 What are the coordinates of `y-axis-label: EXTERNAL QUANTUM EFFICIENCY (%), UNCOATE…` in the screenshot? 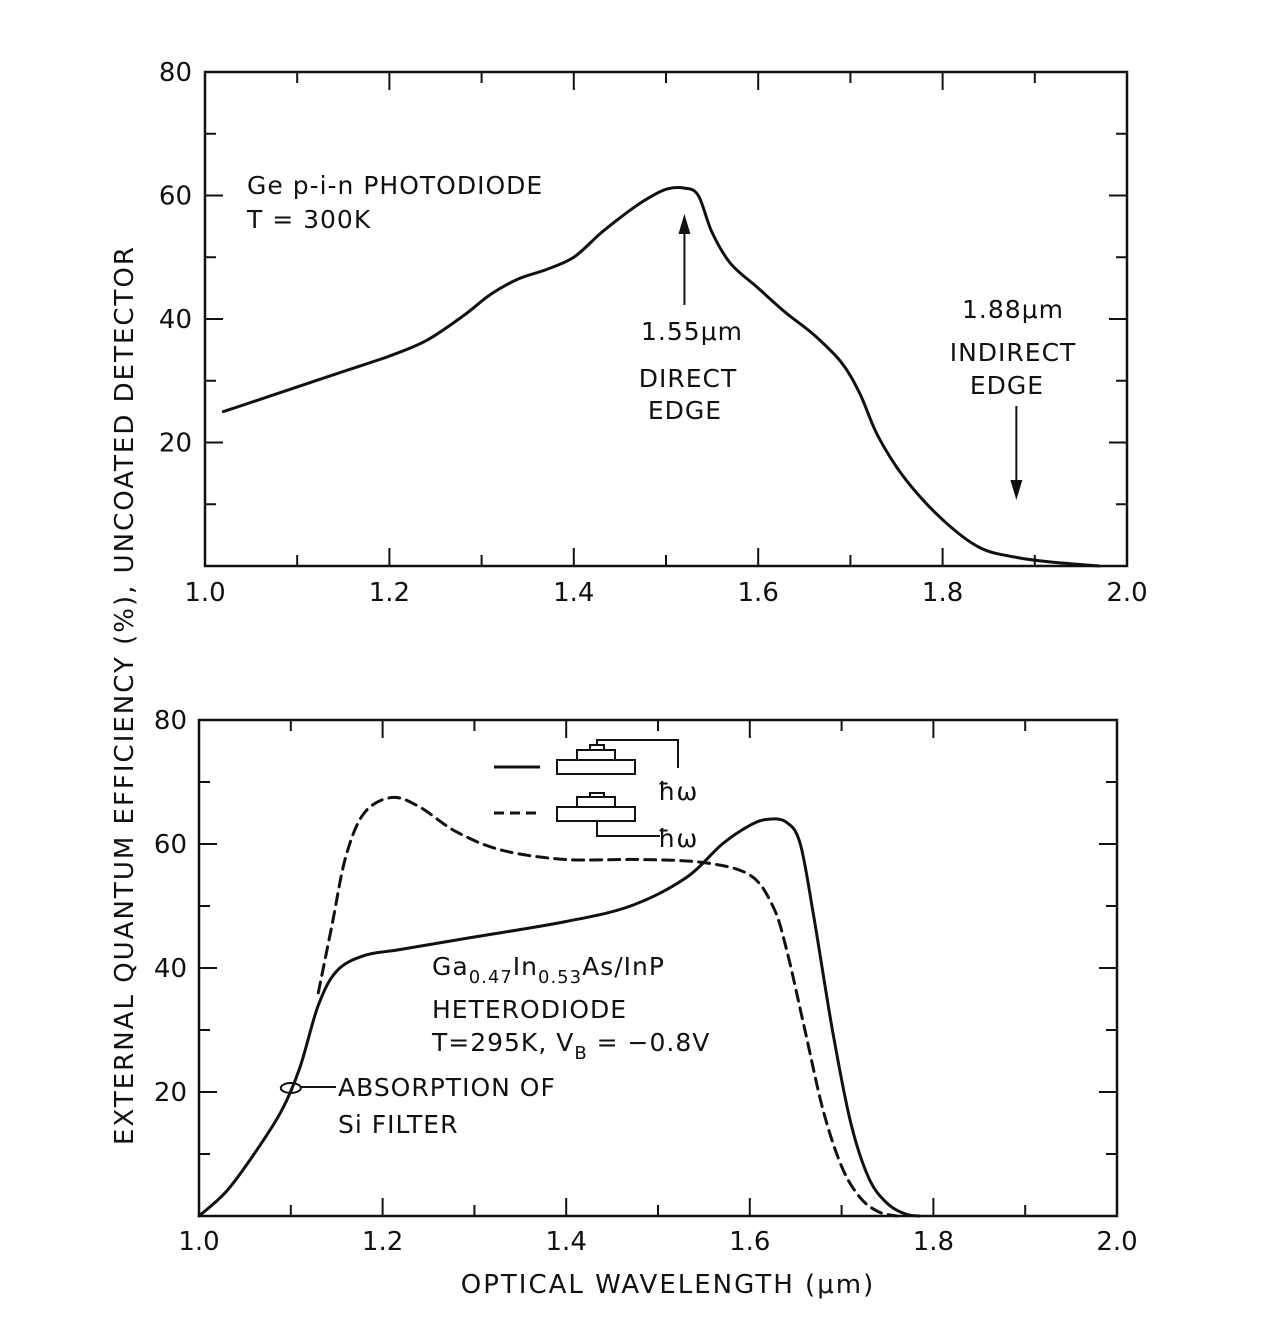 It's located at (125, 695).